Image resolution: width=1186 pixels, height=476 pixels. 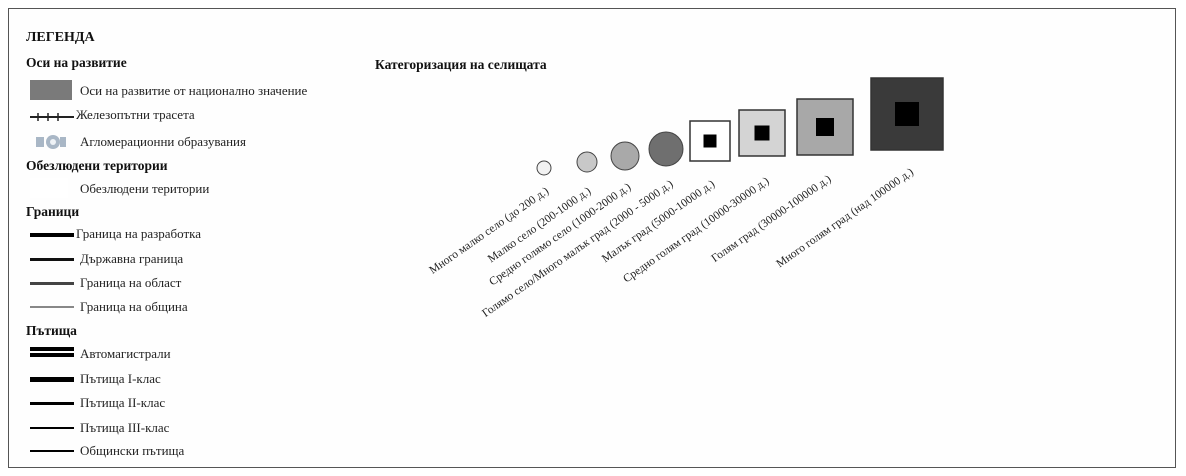 What do you see at coordinates (139, 233) in the screenshot?
I see `border-item-development: Граница на разработка` at bounding box center [139, 233].